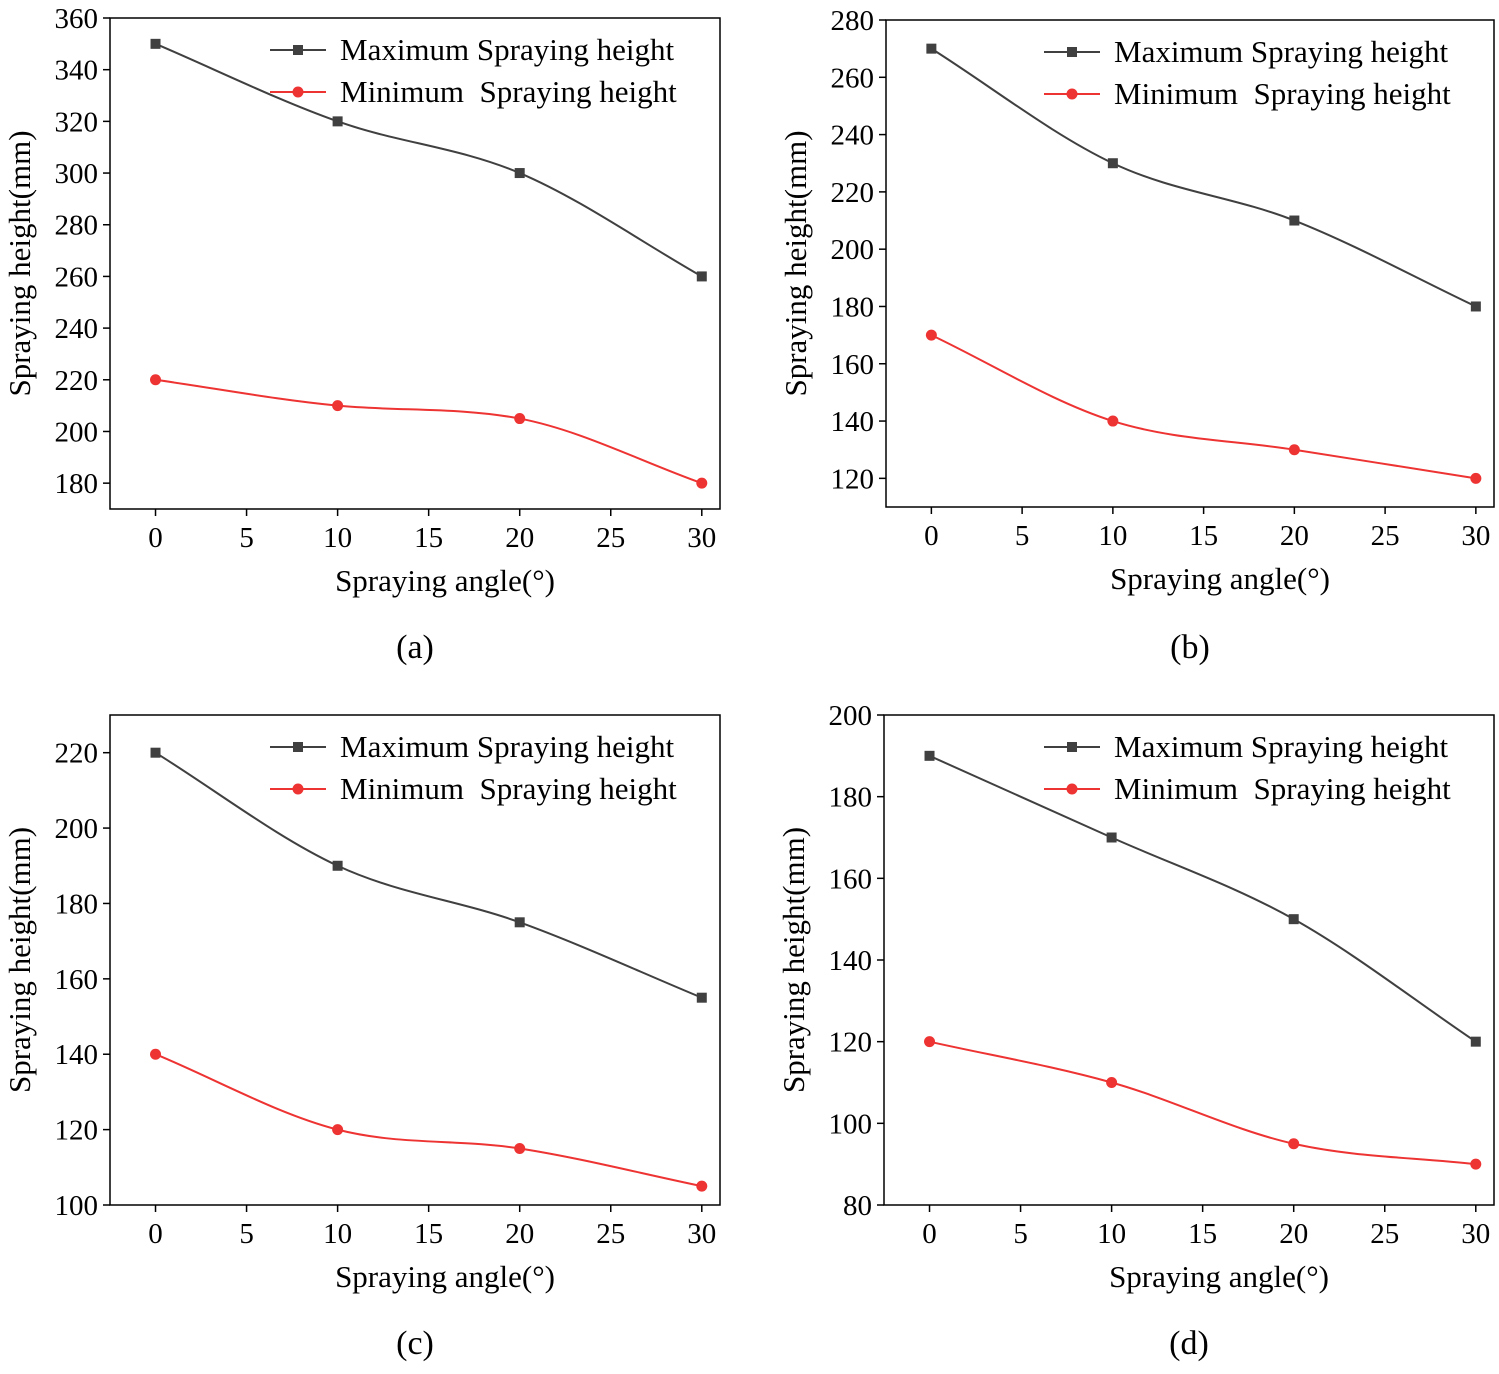 Image resolution: width=1499 pixels, height=1374 pixels. I want to click on y-axis-title: Spraying height(mm), so click(19, 263).